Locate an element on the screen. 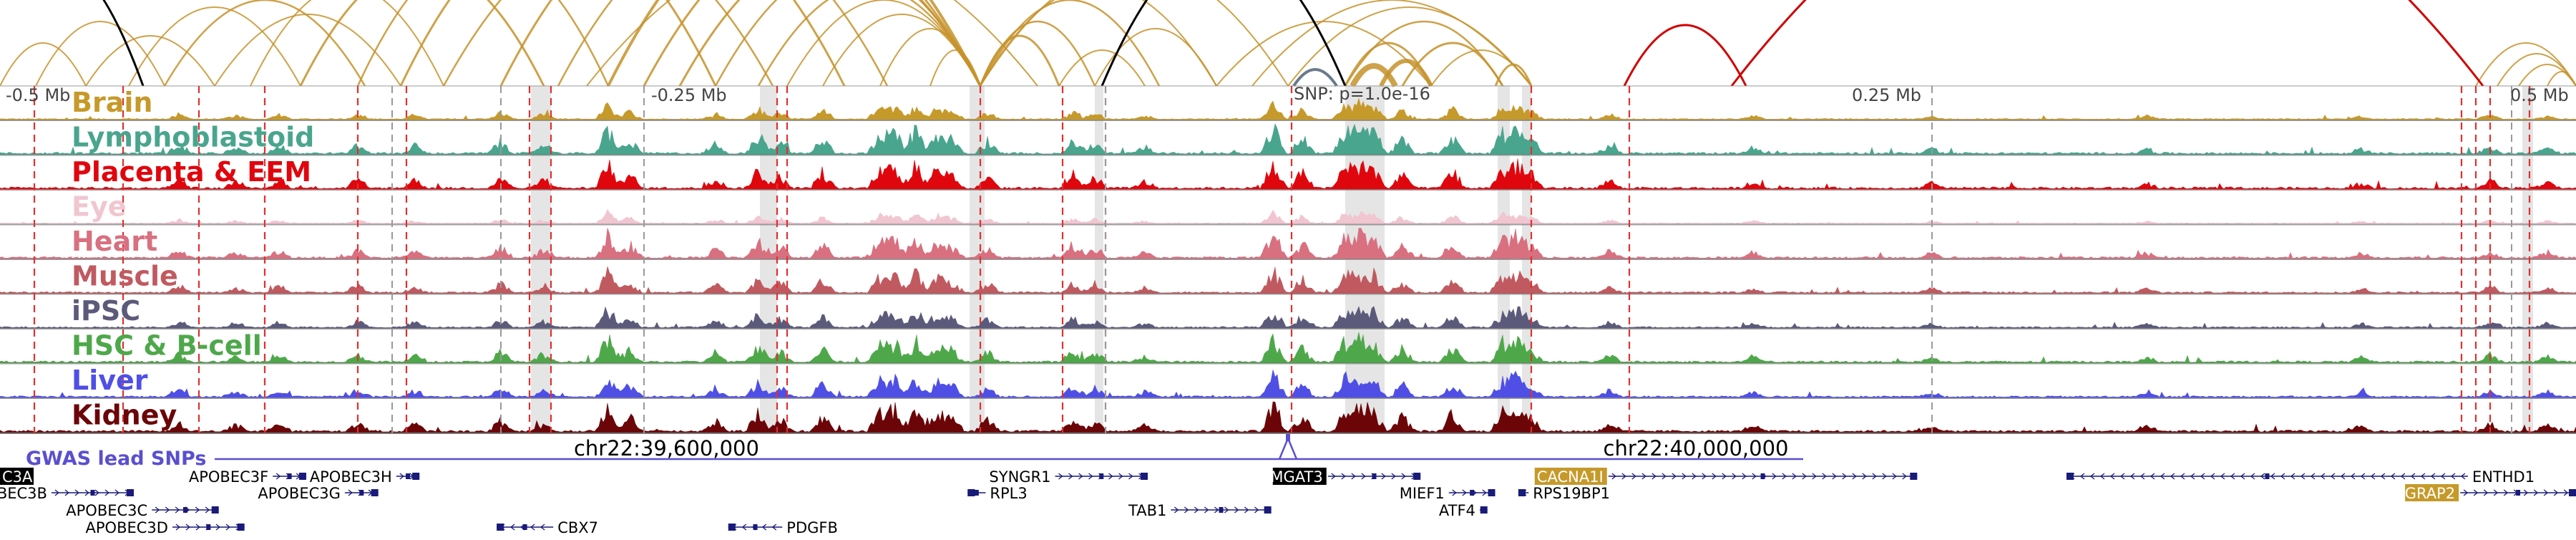 This screenshot has height=540, width=2576. position-label: chr22:40,000,000 is located at coordinates (1696, 448).